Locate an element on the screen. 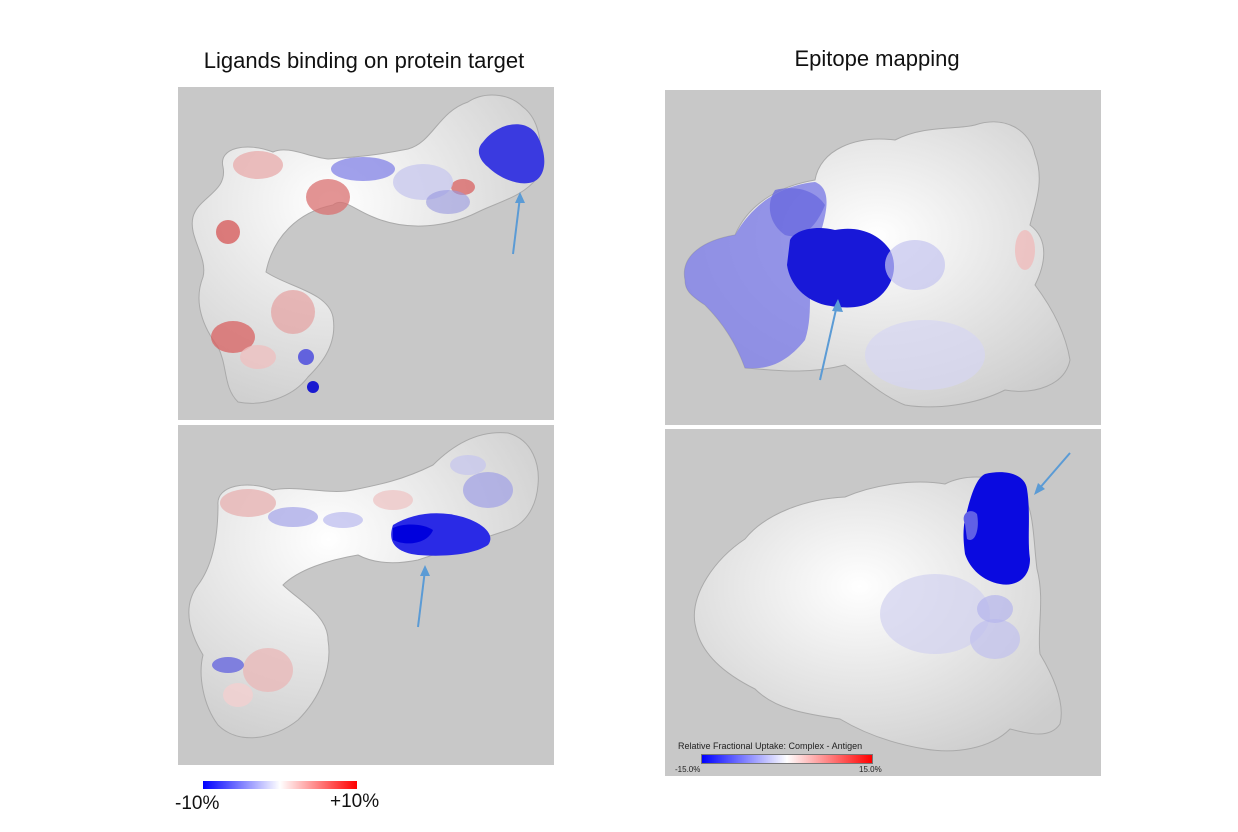 Image resolution: width=1238 pixels, height=832 pixels. left-title: Ligands binding on protein target is located at coordinates (364, 60).